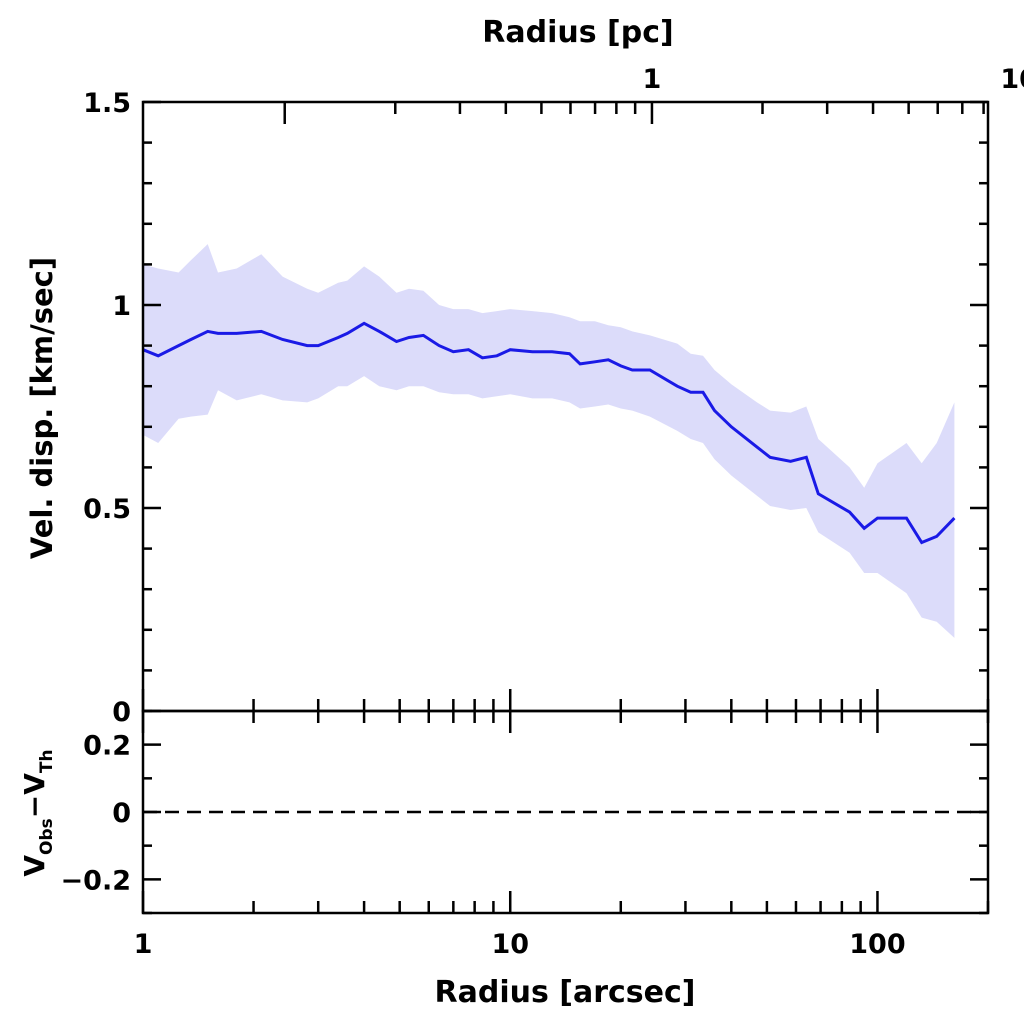 The height and width of the screenshot is (1024, 1024). Describe the element at coordinates (107, 746) in the screenshot. I see `resid-tick-label: 0.2` at that location.